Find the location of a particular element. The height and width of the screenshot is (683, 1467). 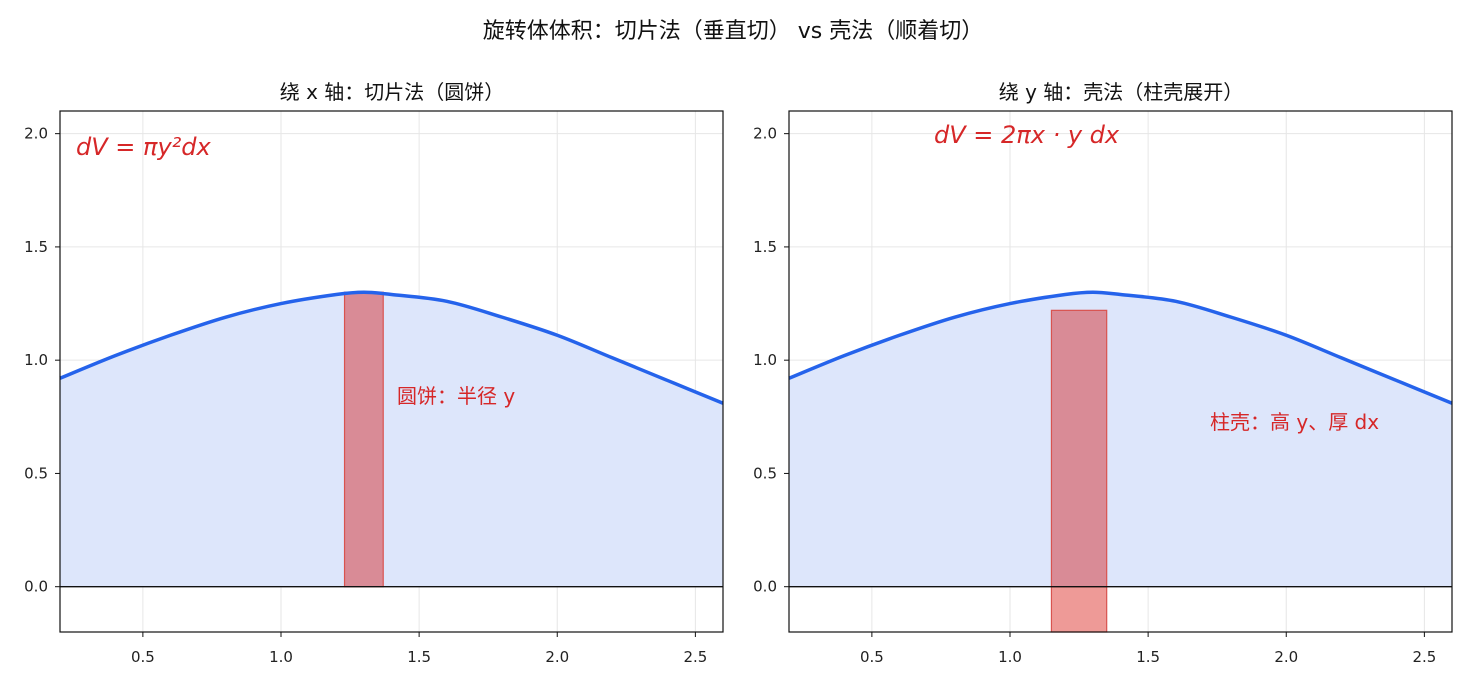

figure-title: 旋转体体积：切片法（垂直切） vs 壳法（顺着切） is located at coordinates (733, 31).